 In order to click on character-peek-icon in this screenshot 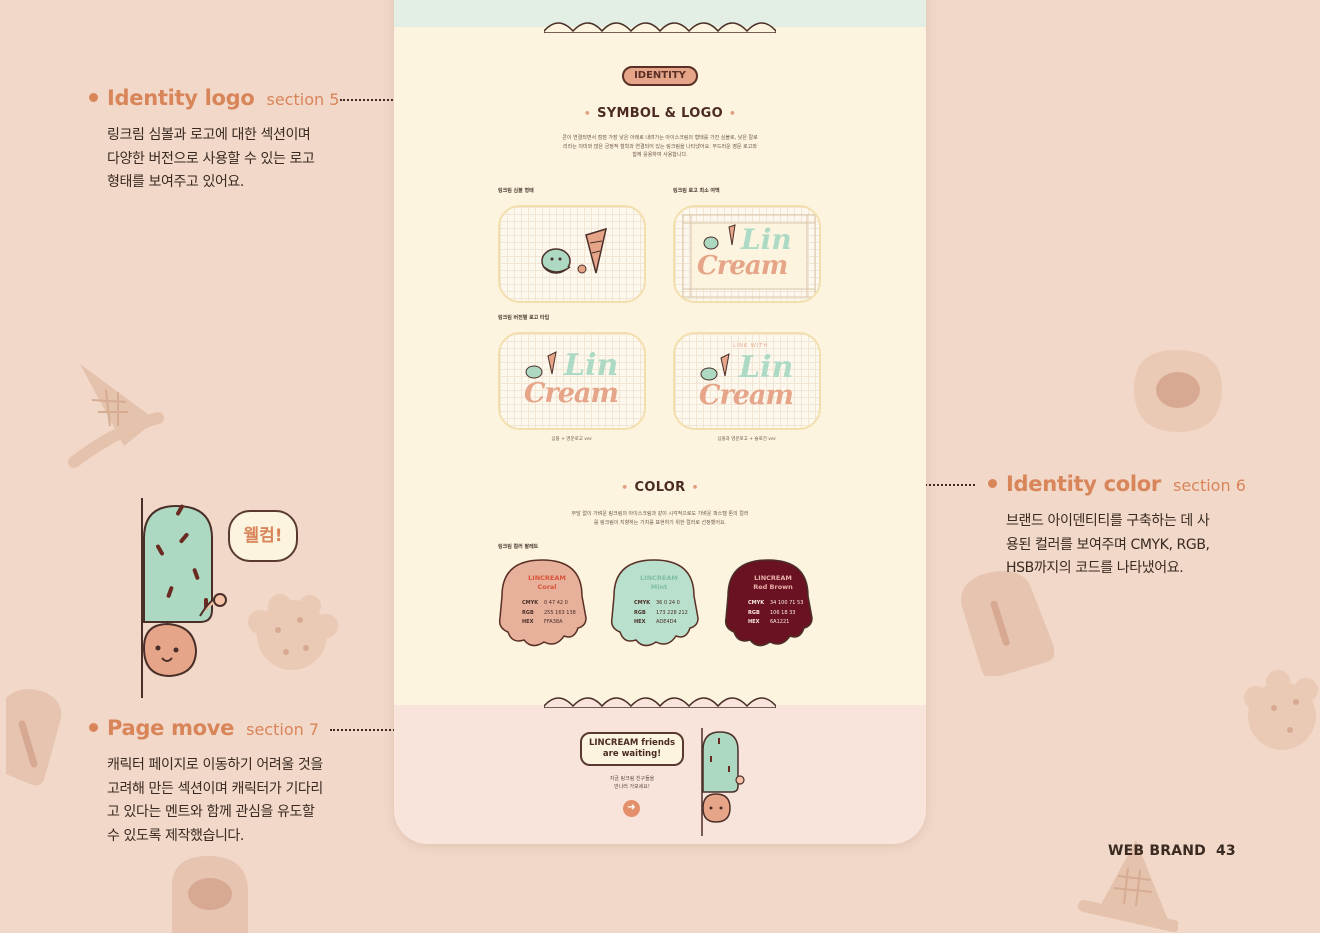, I will do `click(184, 598)`.